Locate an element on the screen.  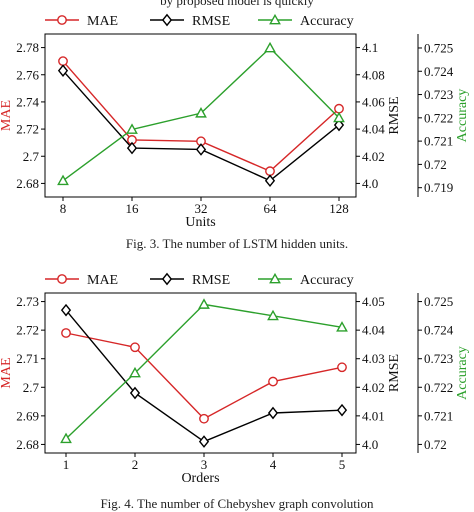
rmse-axis-tick-label: 4.1 is located at coordinates (370, 47).